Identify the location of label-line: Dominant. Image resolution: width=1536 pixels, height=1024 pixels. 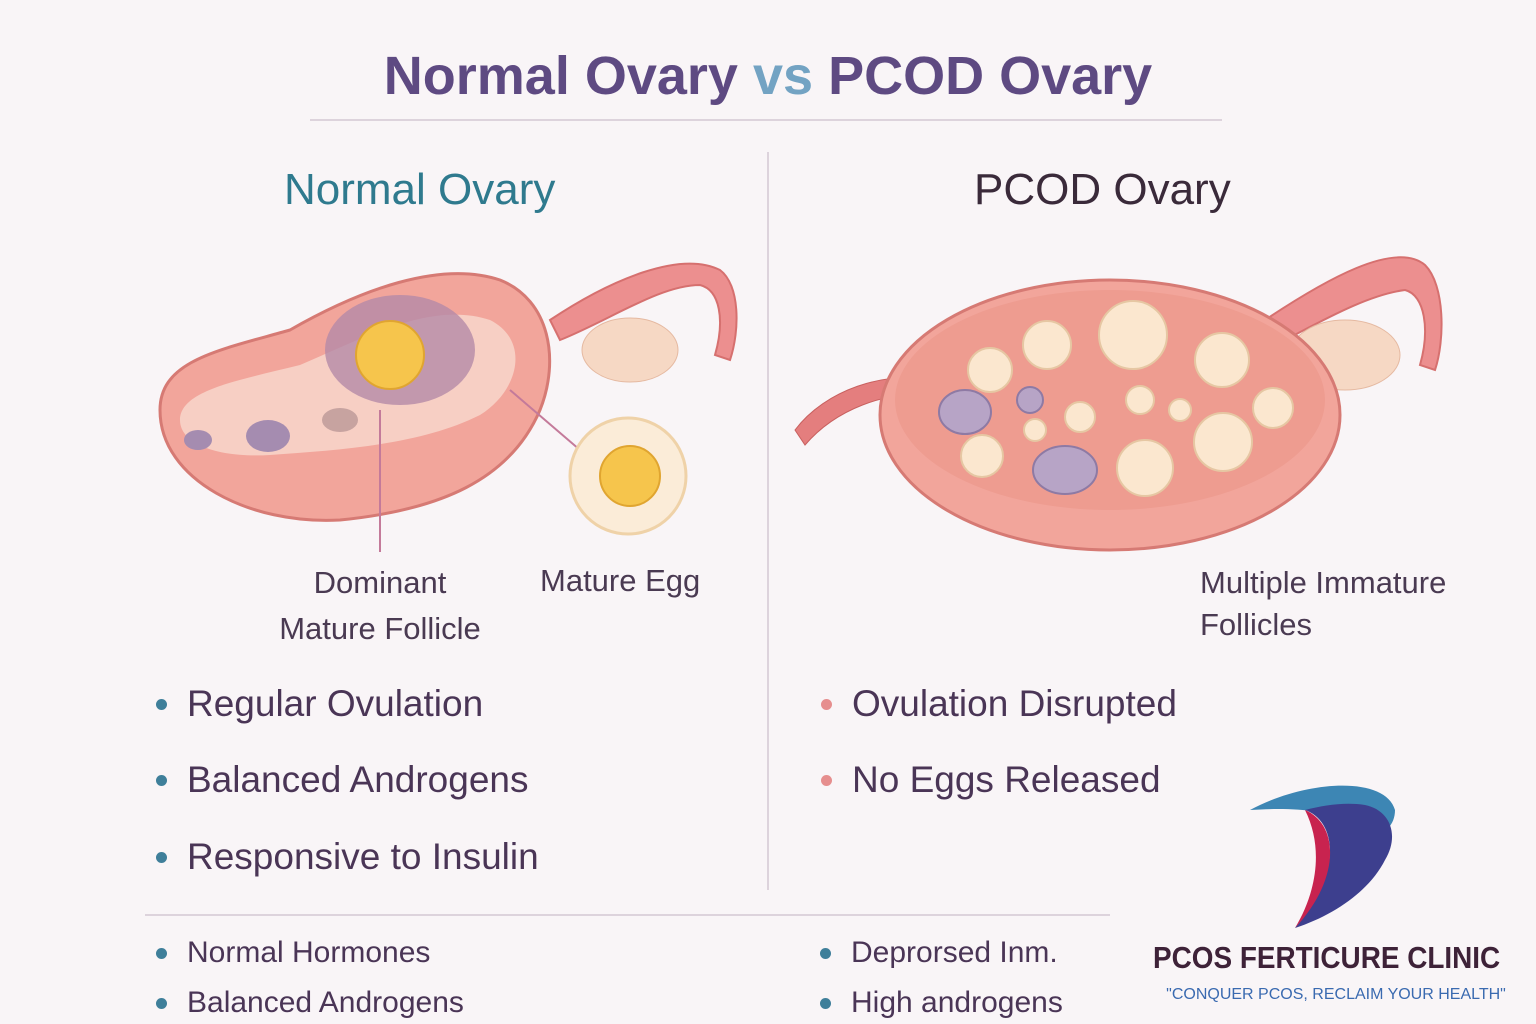
(380, 582).